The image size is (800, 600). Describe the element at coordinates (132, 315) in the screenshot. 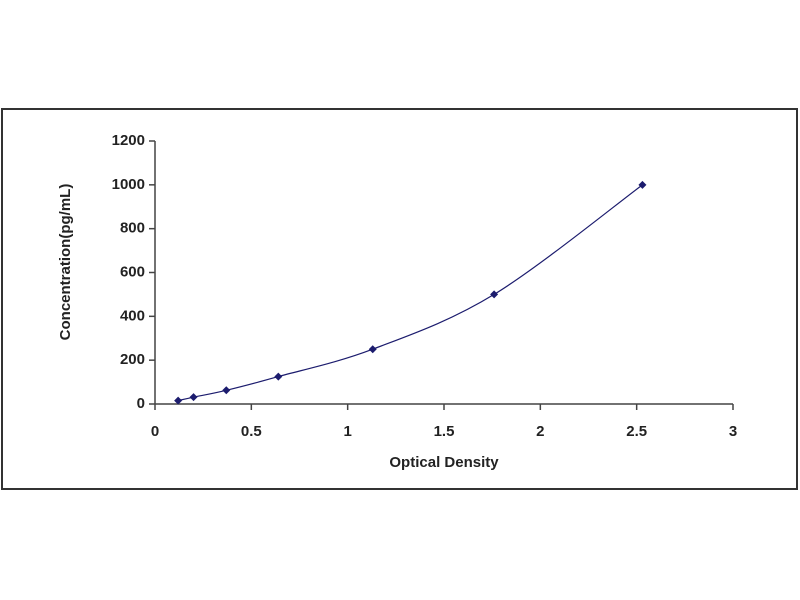

I see `y-tick-label: 400` at that location.